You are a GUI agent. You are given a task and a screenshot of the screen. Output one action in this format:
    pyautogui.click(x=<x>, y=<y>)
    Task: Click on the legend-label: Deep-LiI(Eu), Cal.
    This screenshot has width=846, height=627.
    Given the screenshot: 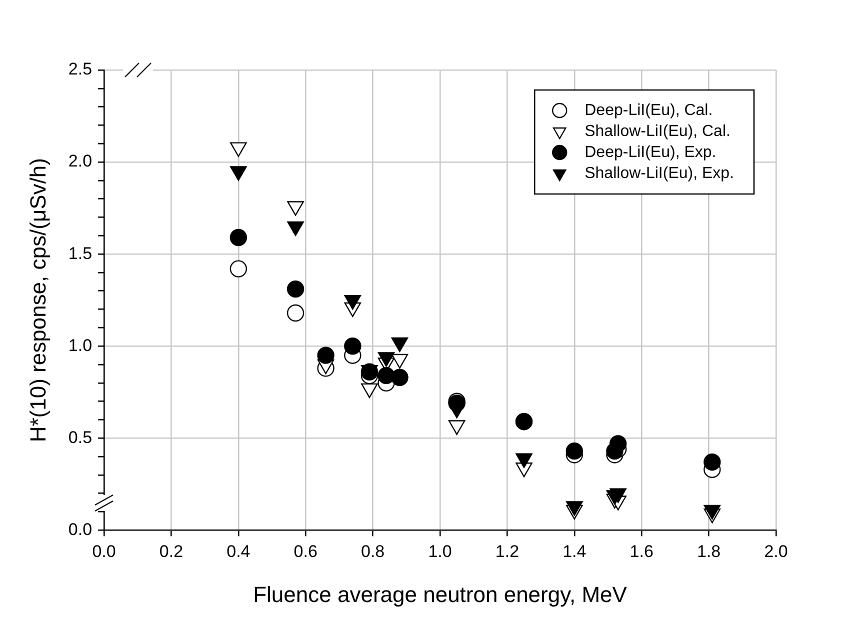 What is the action you would take?
    pyautogui.click(x=648, y=110)
    